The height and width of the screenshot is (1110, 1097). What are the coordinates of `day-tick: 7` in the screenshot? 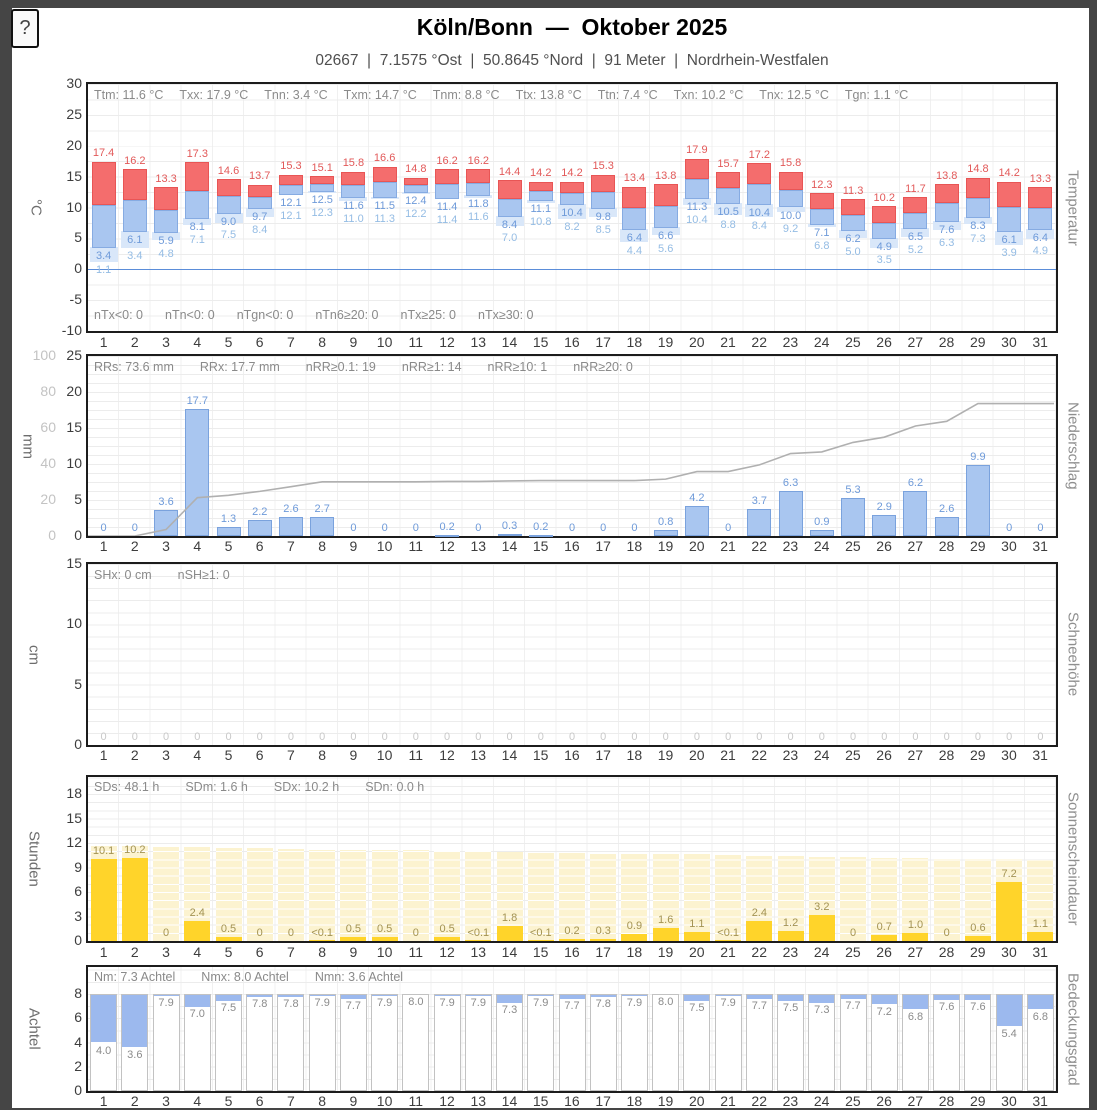 It's located at (291, 1101).